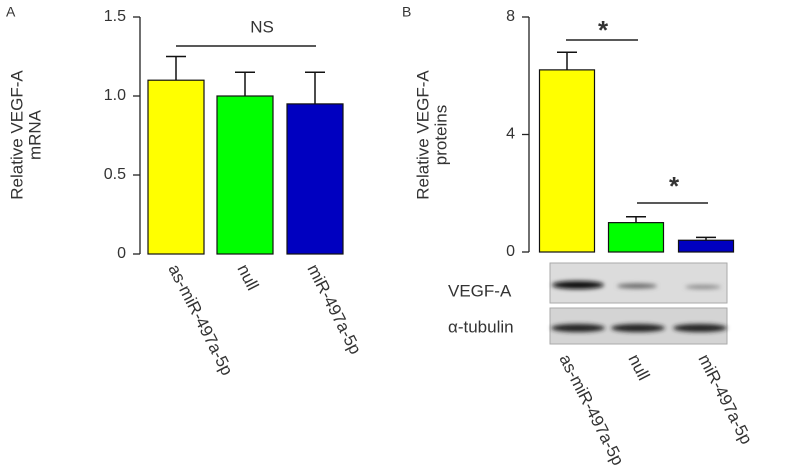 The width and height of the screenshot is (796, 476). What do you see at coordinates (115, 174) in the screenshot?
I see `y-tick-label: 0.5` at bounding box center [115, 174].